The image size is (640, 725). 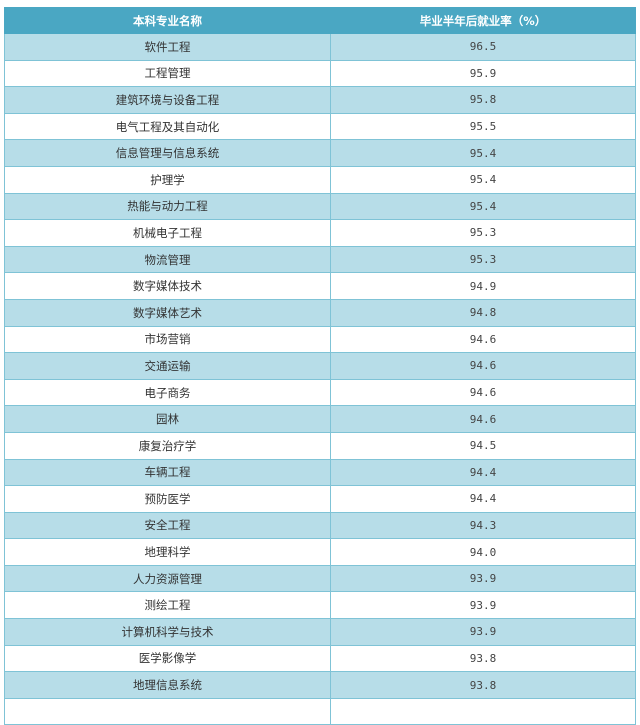 What do you see at coordinates (483, 312) in the screenshot?
I see `rate-cell: 94.8` at bounding box center [483, 312].